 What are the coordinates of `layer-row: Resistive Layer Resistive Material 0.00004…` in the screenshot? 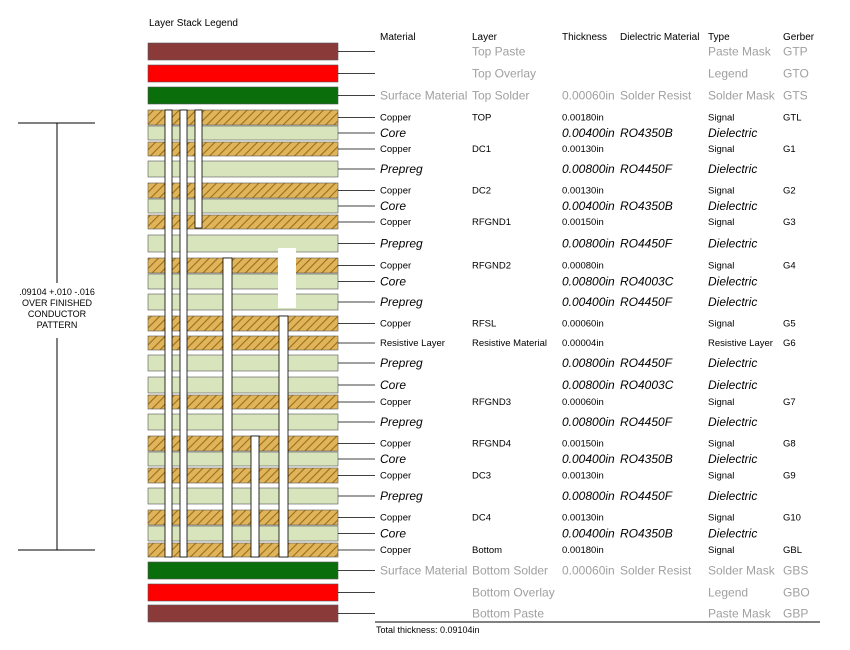 It's located at (588, 343).